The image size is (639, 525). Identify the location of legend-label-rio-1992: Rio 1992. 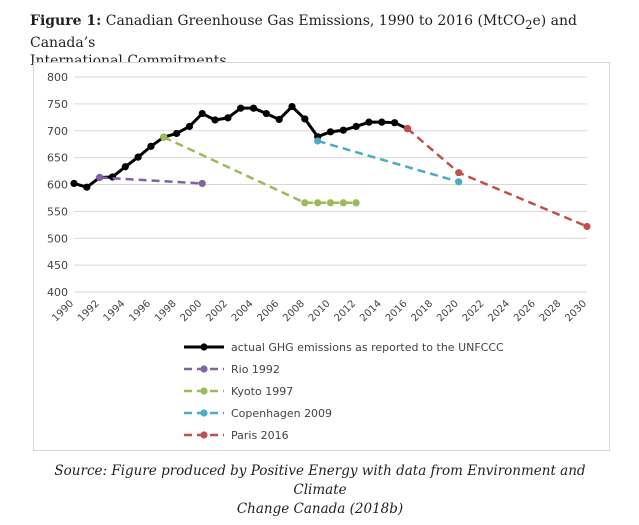
(255, 369).